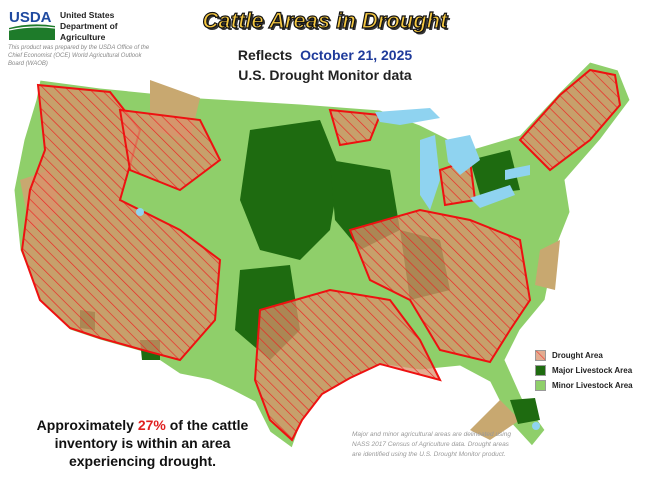 The width and height of the screenshot is (645, 499). What do you see at coordinates (540, 370) in the screenshot?
I see `major-swatch` at bounding box center [540, 370].